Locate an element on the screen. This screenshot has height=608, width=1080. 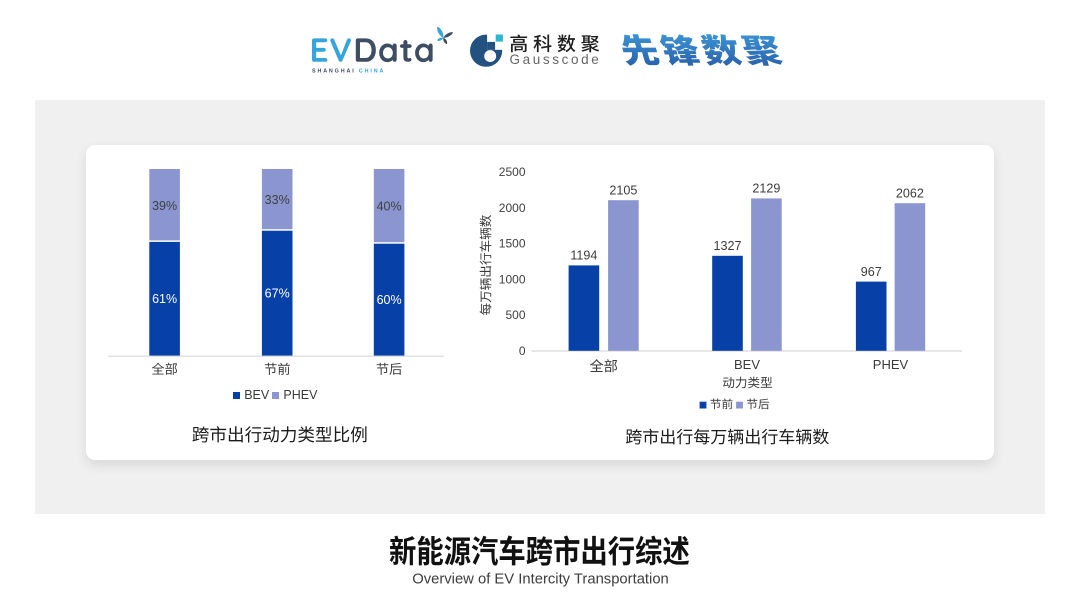
svg-text: SHANGHAI CHINA is located at coordinates (348, 72).